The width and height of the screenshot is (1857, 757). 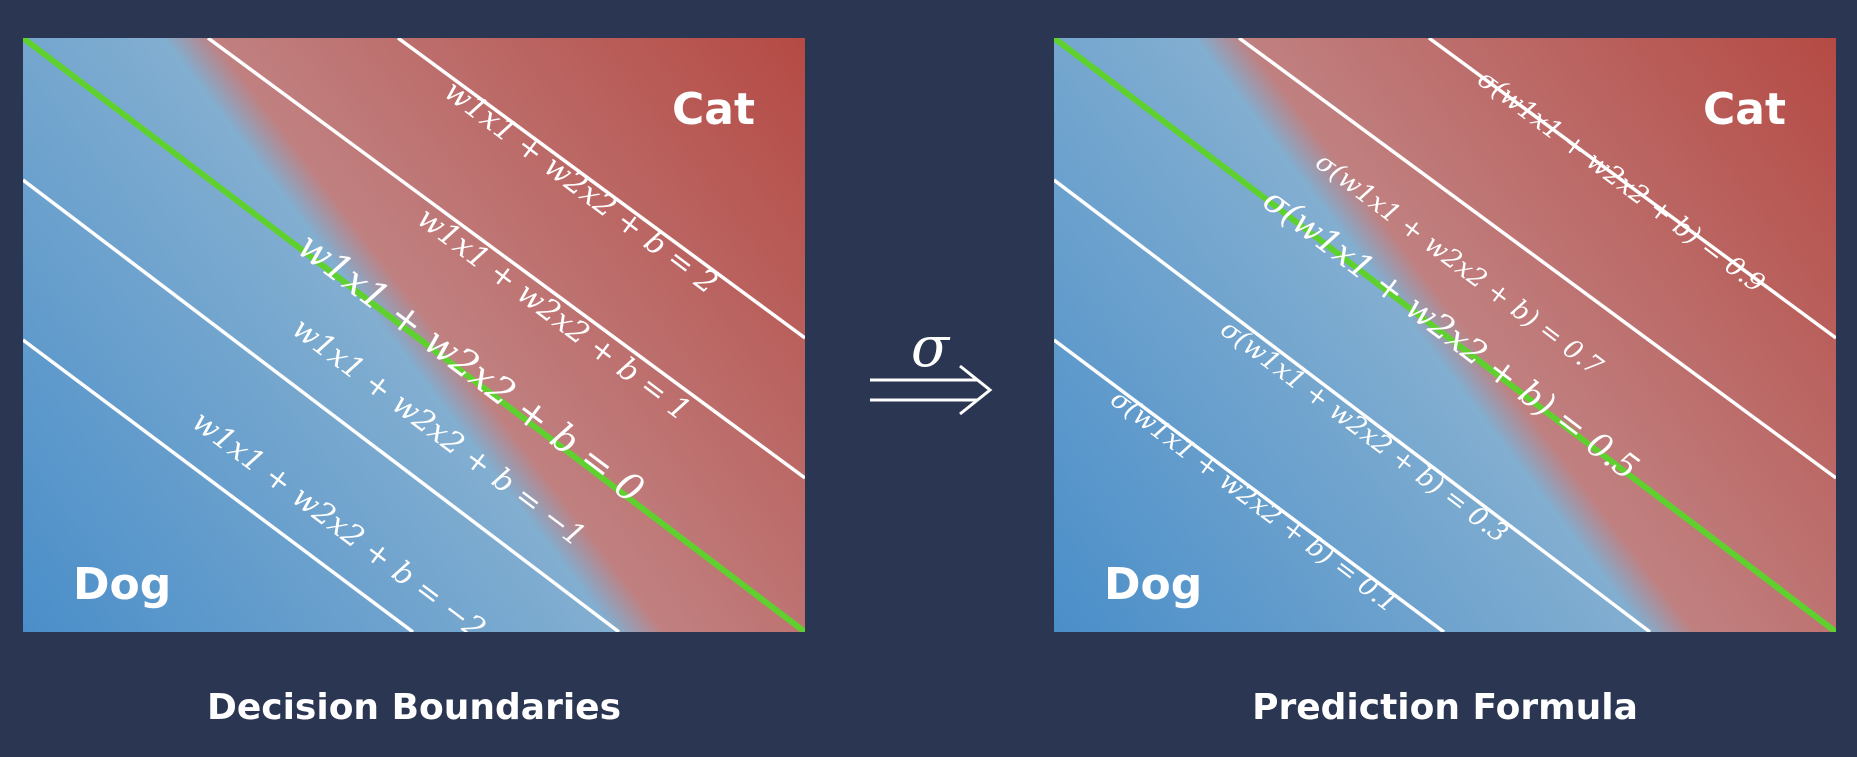 I want to click on caption-decision-boundaries: Decision Boundaries, so click(x=414, y=708).